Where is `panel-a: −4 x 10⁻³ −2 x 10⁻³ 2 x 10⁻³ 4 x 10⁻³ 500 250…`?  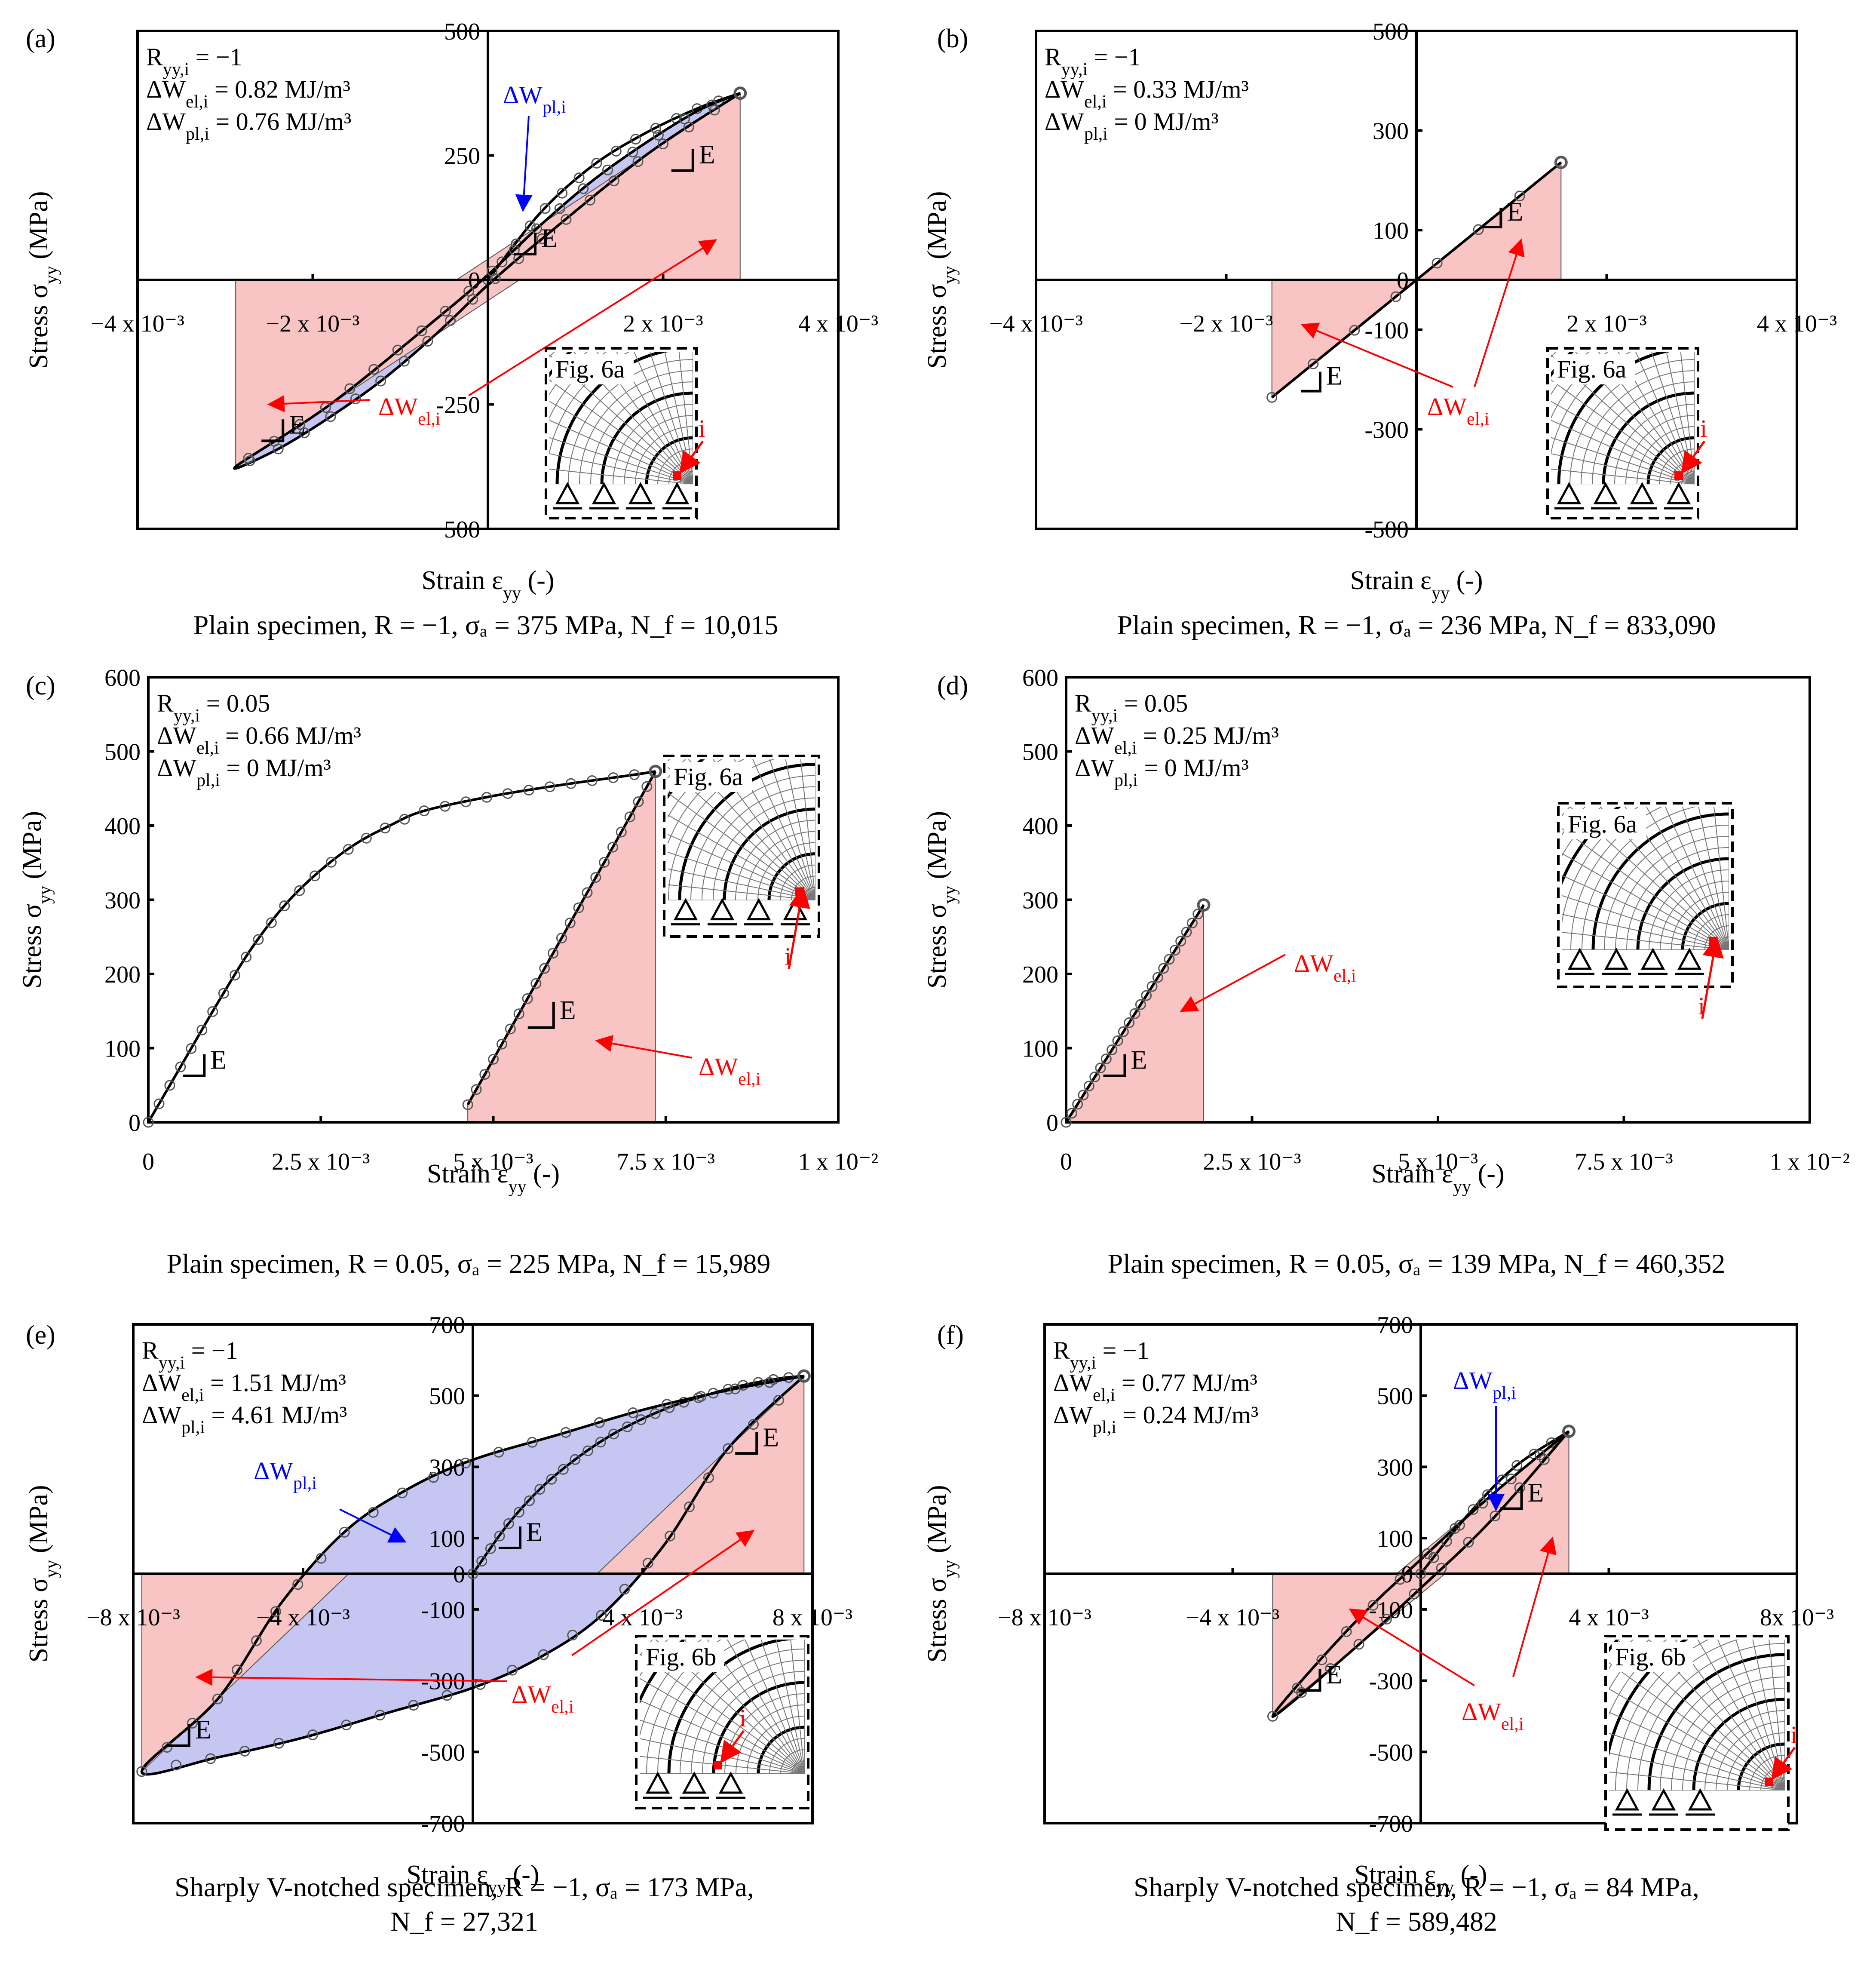
panel-a: −4 x 10⁻³ −2 x 10⁻³ 2 x 10⁻³ 4 x 10⁻³ 500 250… is located at coordinates (451, 329).